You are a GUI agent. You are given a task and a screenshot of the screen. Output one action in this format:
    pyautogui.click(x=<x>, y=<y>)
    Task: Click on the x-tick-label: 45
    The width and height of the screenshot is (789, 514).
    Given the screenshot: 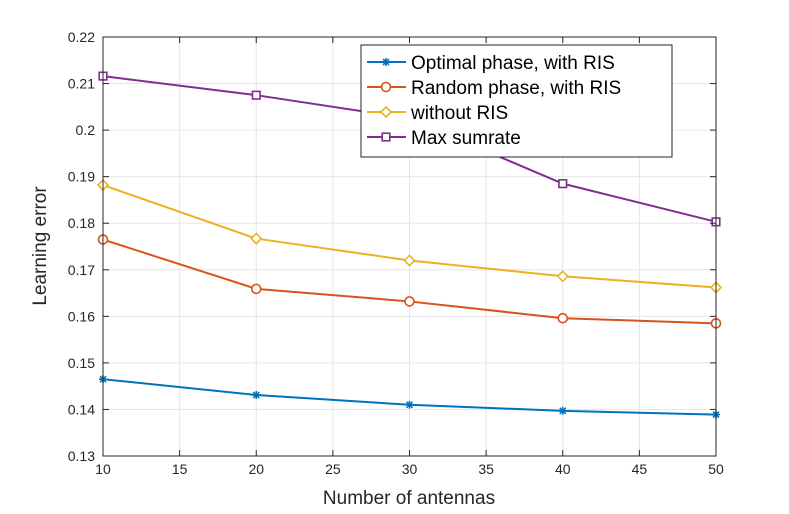 What is the action you would take?
    pyautogui.click(x=640, y=469)
    